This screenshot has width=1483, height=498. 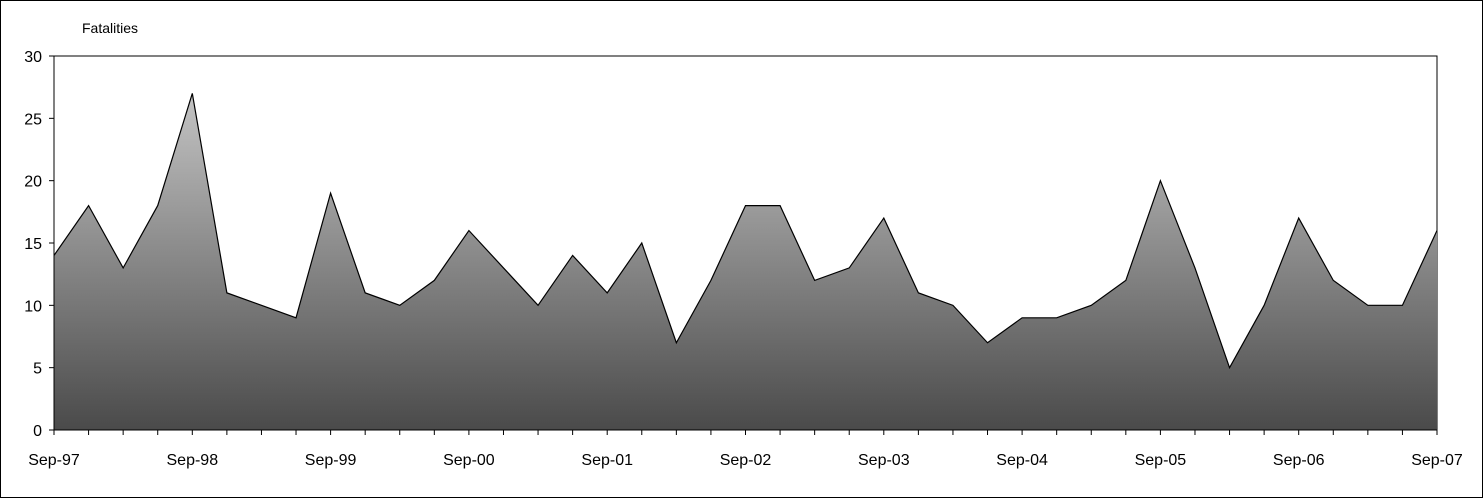 What do you see at coordinates (1022, 460) in the screenshot?
I see `x-tick-label: Sep-04` at bounding box center [1022, 460].